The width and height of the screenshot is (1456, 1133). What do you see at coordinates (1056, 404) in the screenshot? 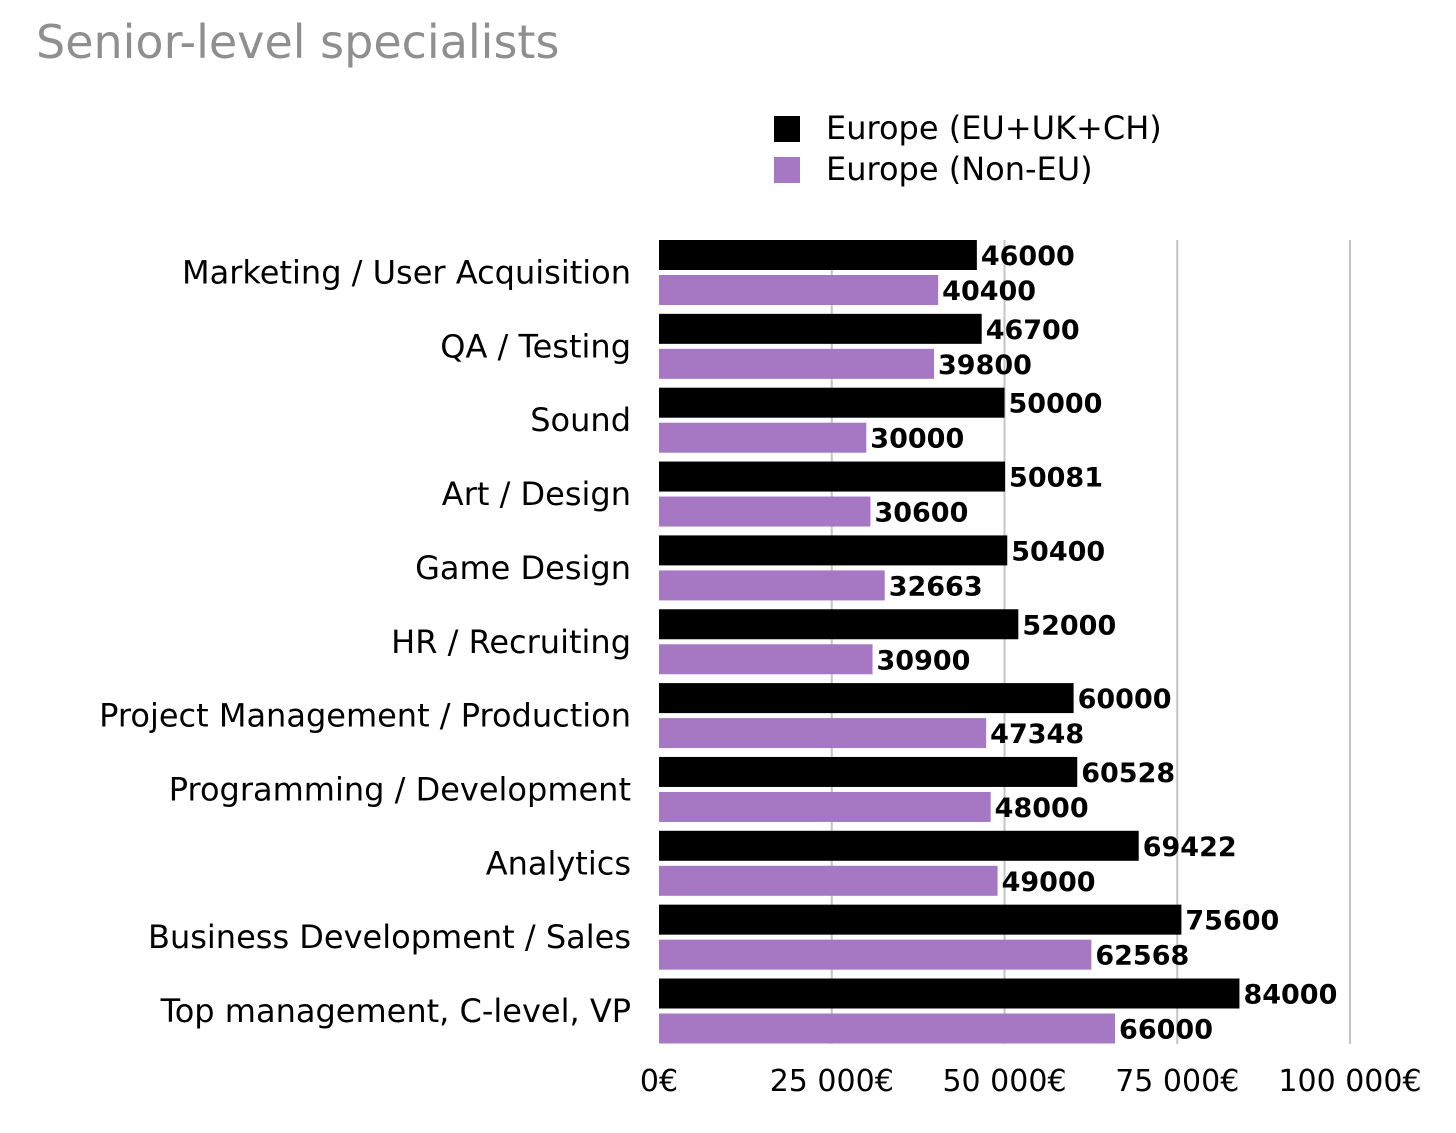
I see `data-label: 50000` at bounding box center [1056, 404].